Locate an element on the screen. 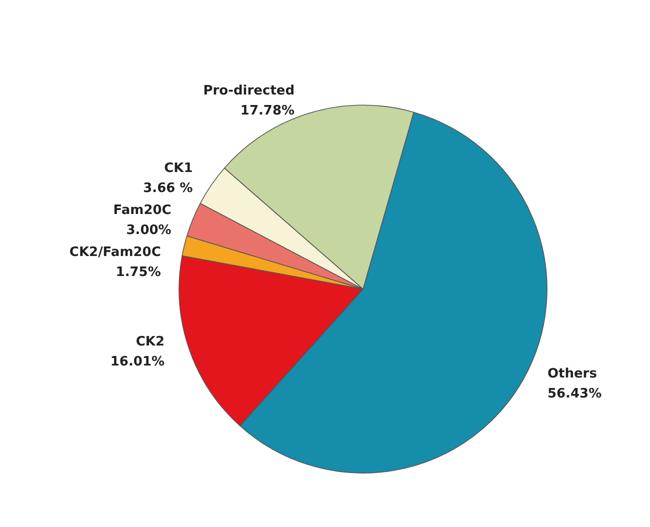 This screenshot has height=527, width=650. data-label: 3.00% is located at coordinates (149, 230).